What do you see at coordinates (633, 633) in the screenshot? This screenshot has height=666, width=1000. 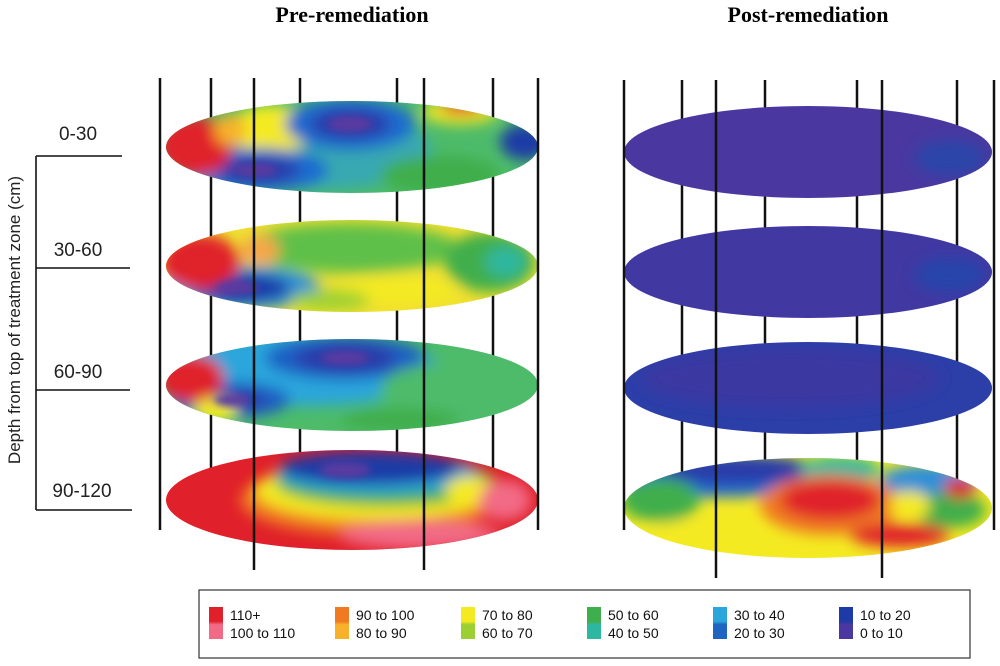 I see `legend-label-bottom: 40 to 50` at bounding box center [633, 633].